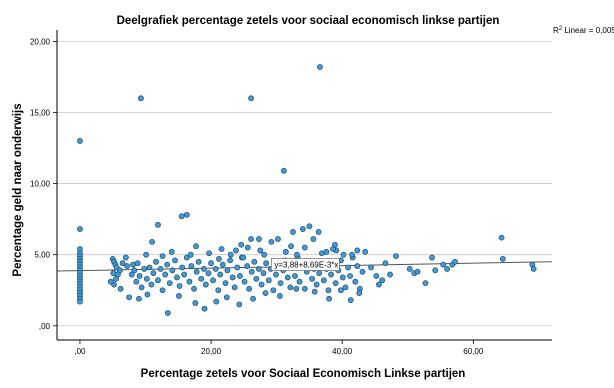  I want to click on fit-equation-layer: y=3,88+8,69E-3*x, so click(305, 264).